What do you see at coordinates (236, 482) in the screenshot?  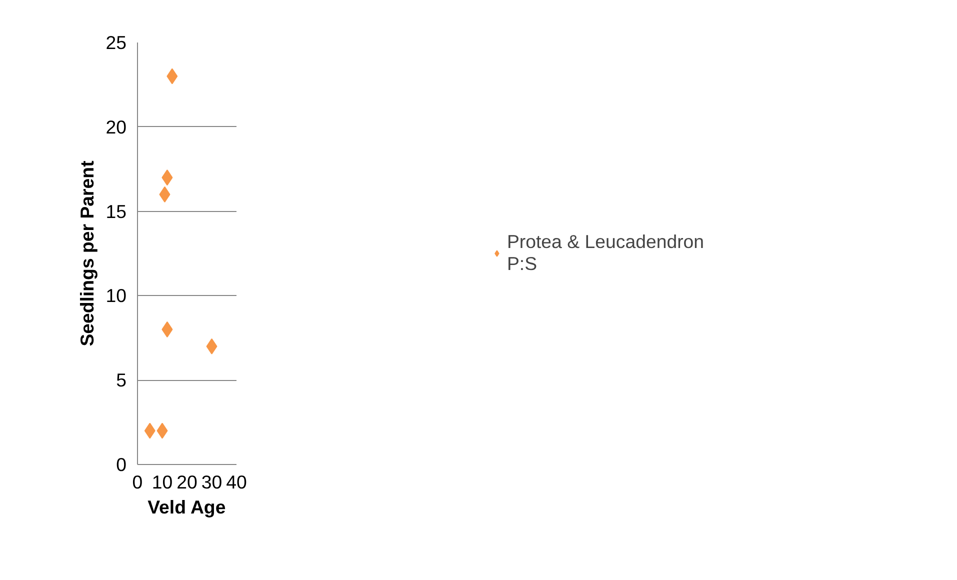 I see `x-tick-label: 40` at bounding box center [236, 482].